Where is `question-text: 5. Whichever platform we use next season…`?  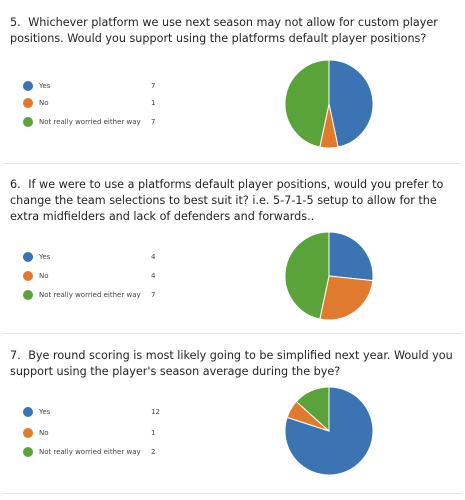
question-text: 5. Whichever platform we use next season… is located at coordinates (234, 31).